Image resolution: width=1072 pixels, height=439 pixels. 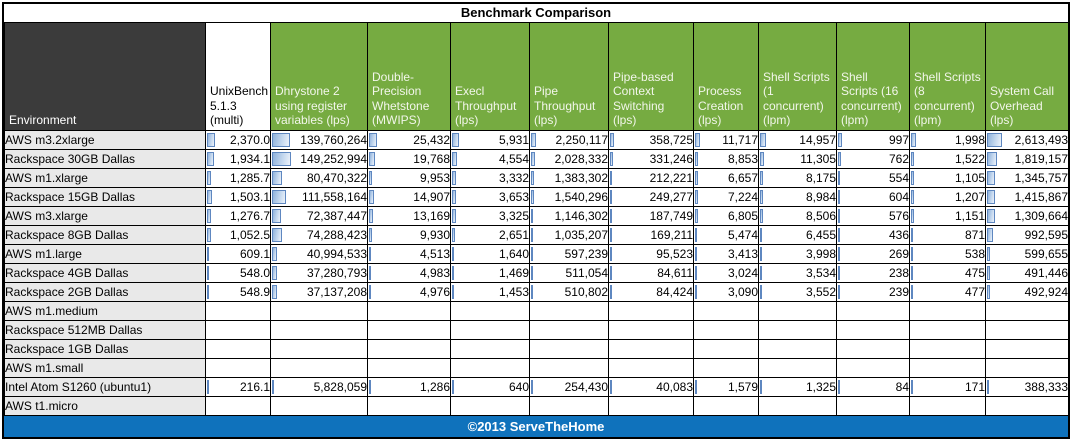 What do you see at coordinates (1027, 273) in the screenshot?
I see `value-cell: 491,446` at bounding box center [1027, 273].